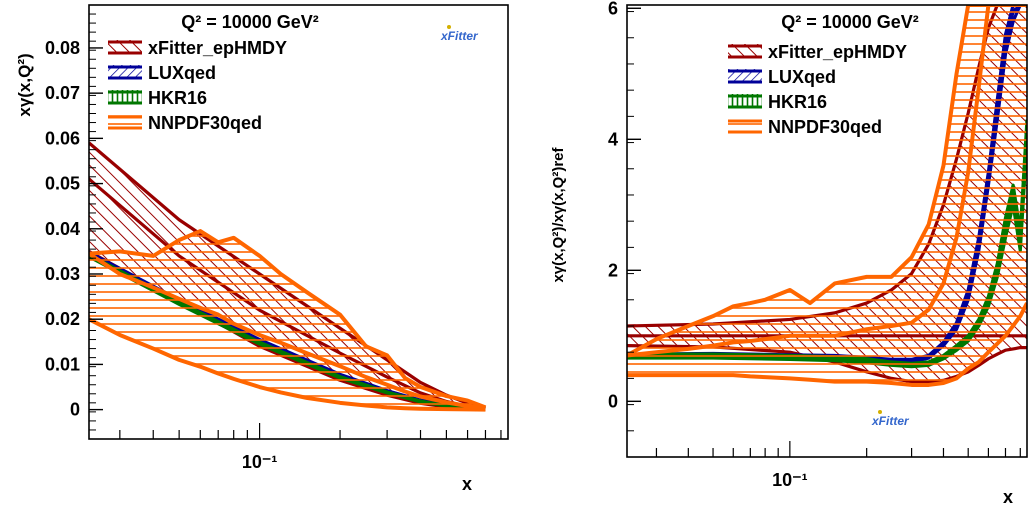  Describe the element at coordinates (613, 270) in the screenshot. I see `y-tick-label: 2` at that location.